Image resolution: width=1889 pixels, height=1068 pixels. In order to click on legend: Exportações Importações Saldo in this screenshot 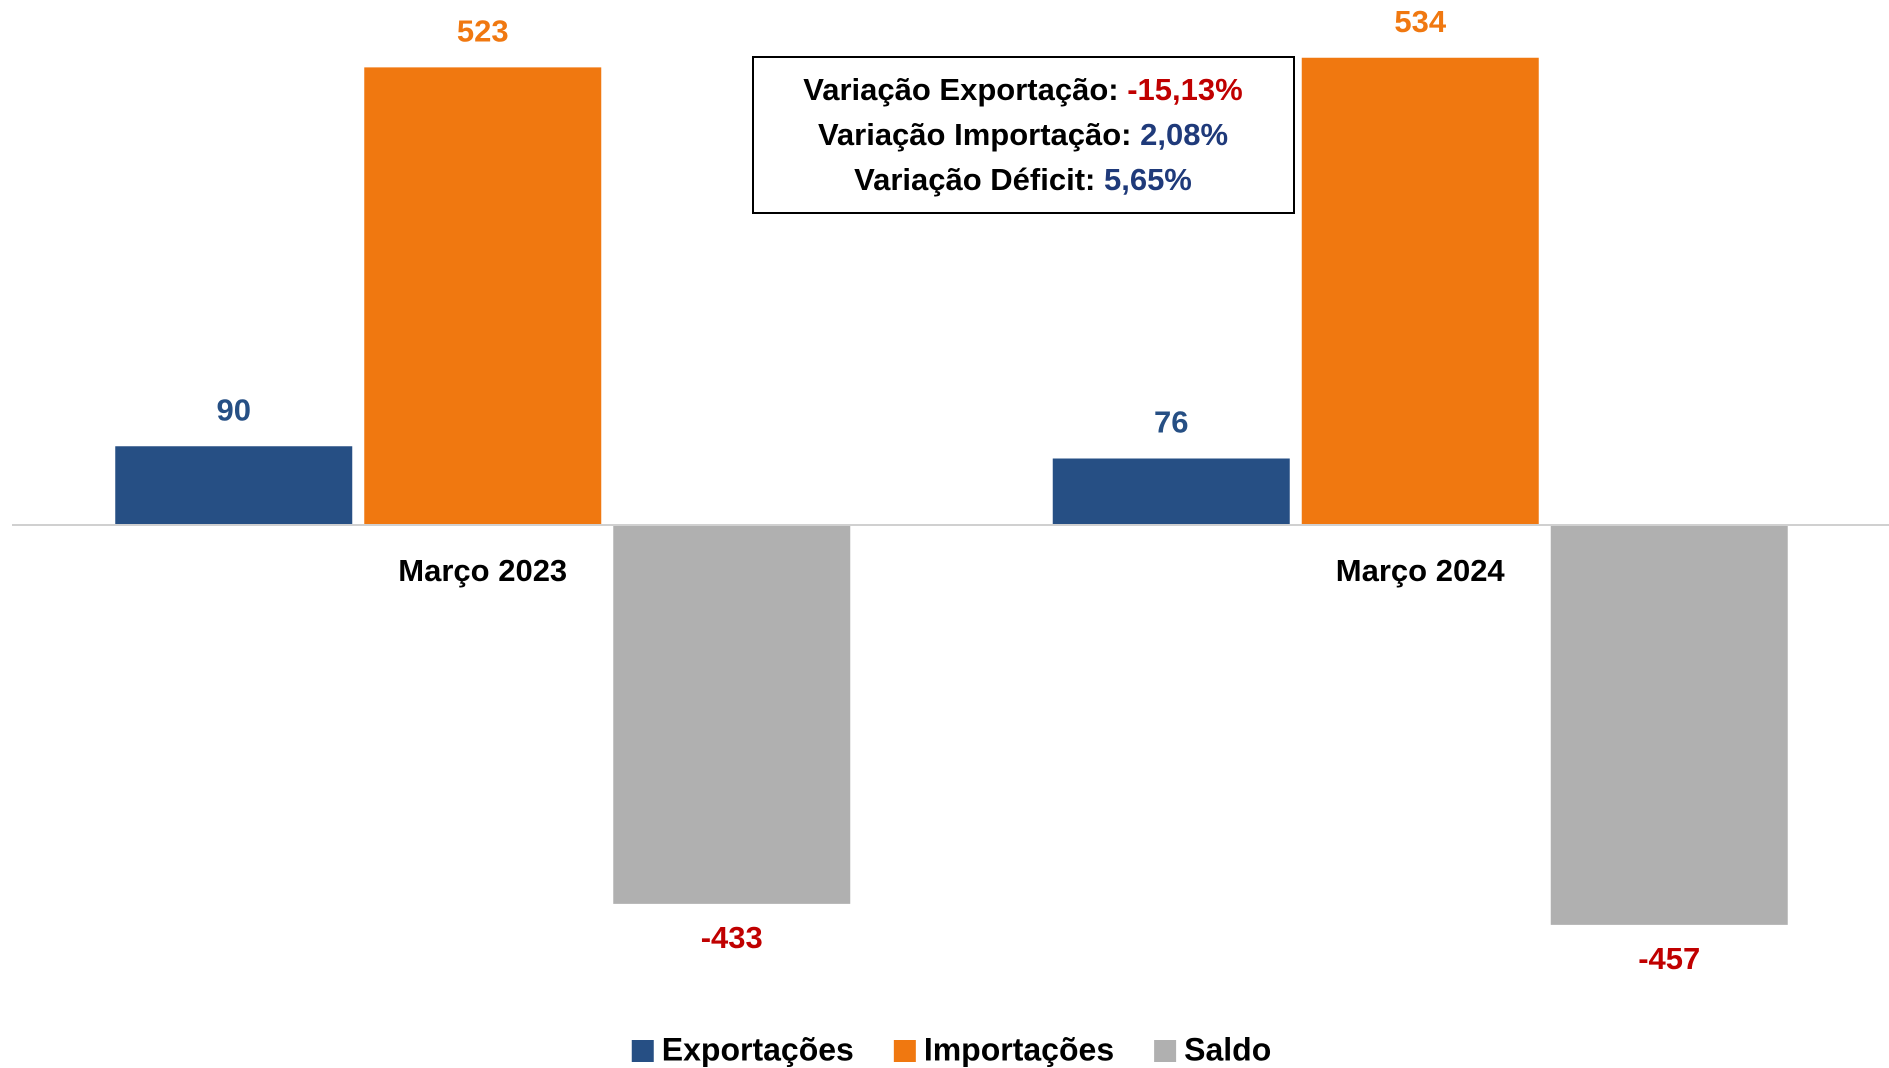, I will do `click(951, 1049)`.